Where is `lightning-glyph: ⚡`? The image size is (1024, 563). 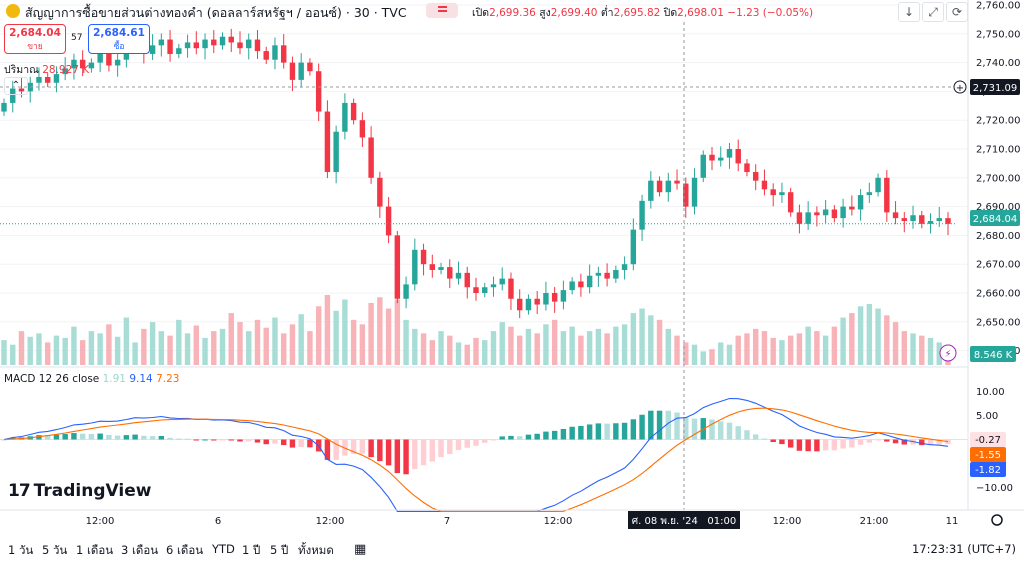 lightning-glyph: ⚡ is located at coordinates (947, 354).